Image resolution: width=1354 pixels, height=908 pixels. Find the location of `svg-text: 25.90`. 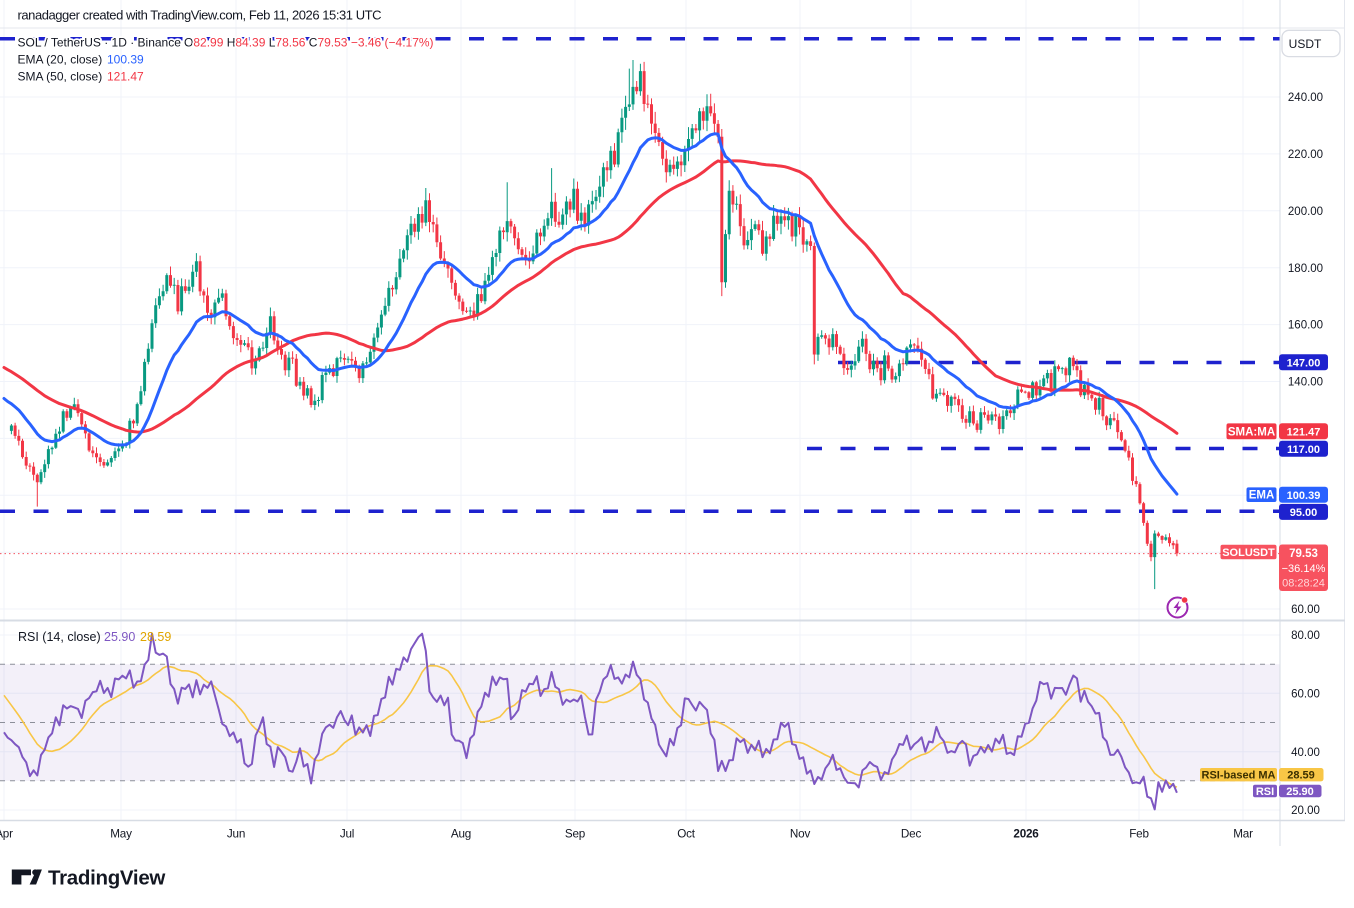

svg-text: 25.90 is located at coordinates (1300, 792).